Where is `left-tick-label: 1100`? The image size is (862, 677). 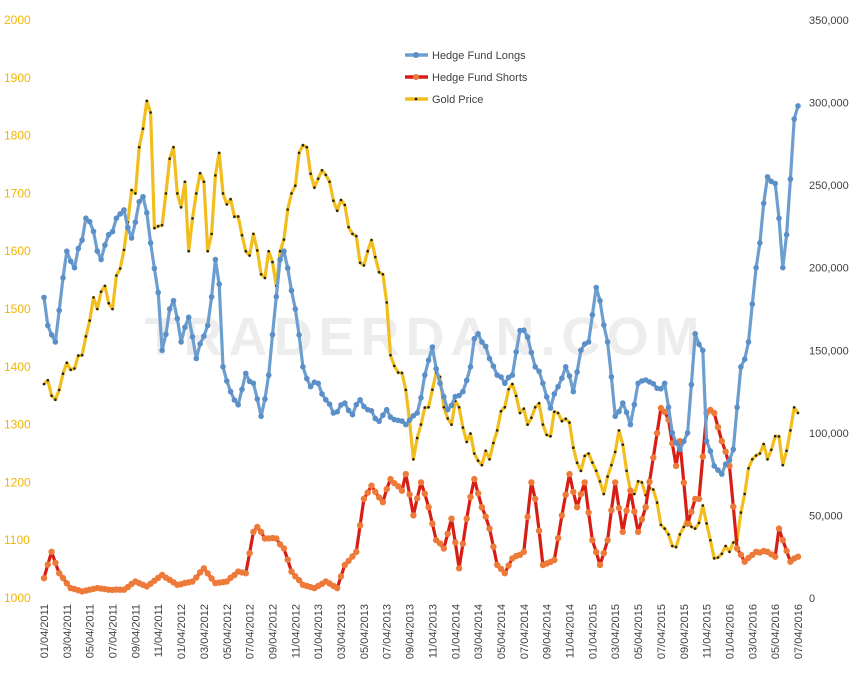 left-tick-label: 1100 is located at coordinates (17, 540).